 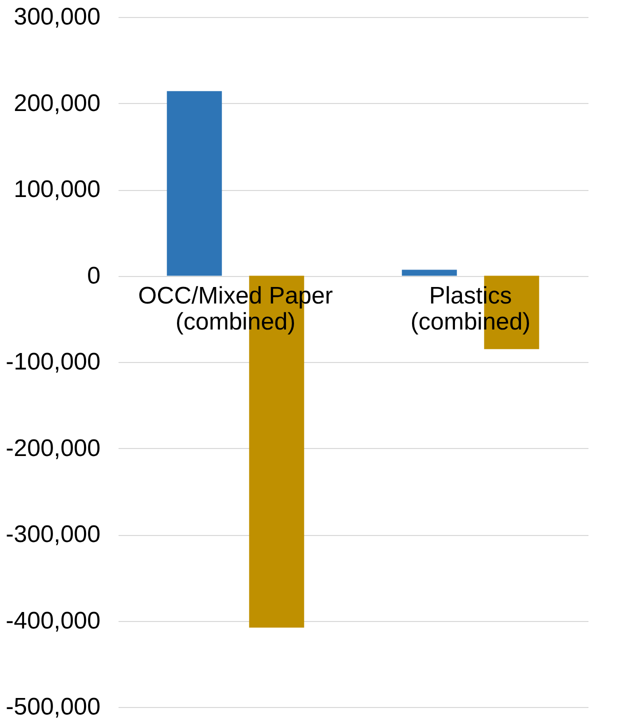 What do you see at coordinates (53, 362) in the screenshot?
I see `y-tick-label: -100,000` at bounding box center [53, 362].